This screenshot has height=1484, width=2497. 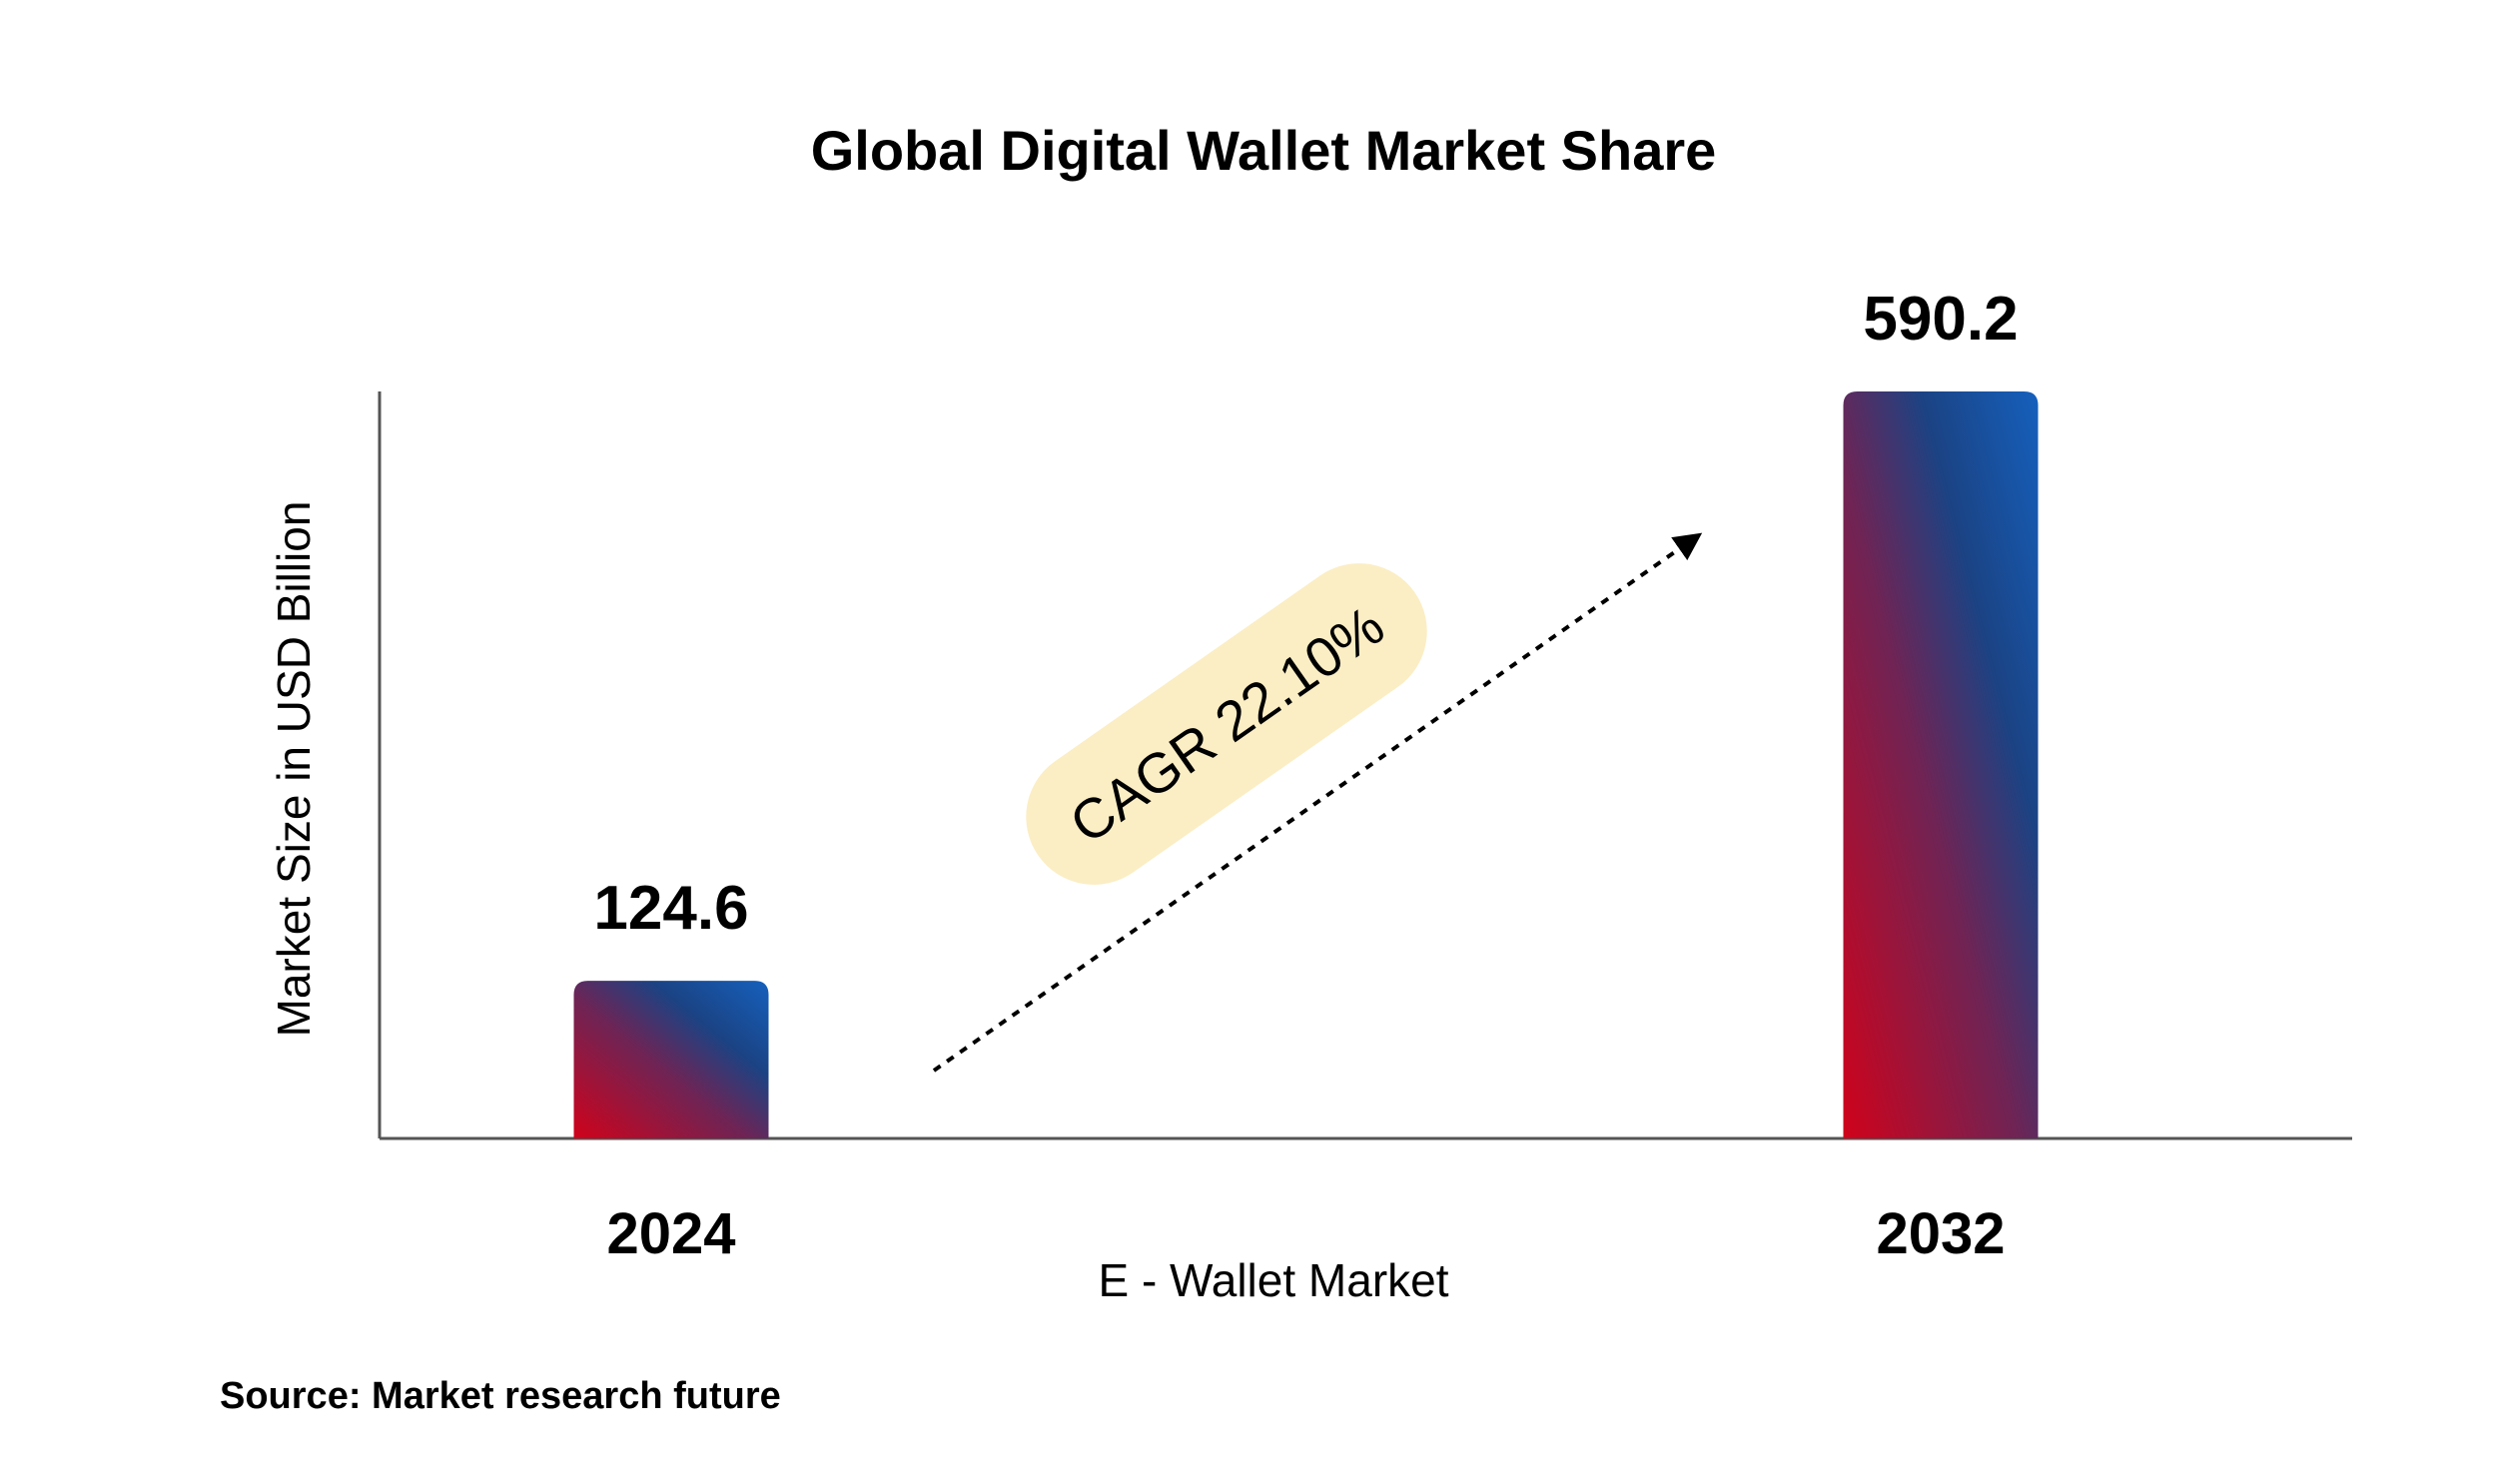 I want to click on bar-2024-shape, so click(x=671, y=1059).